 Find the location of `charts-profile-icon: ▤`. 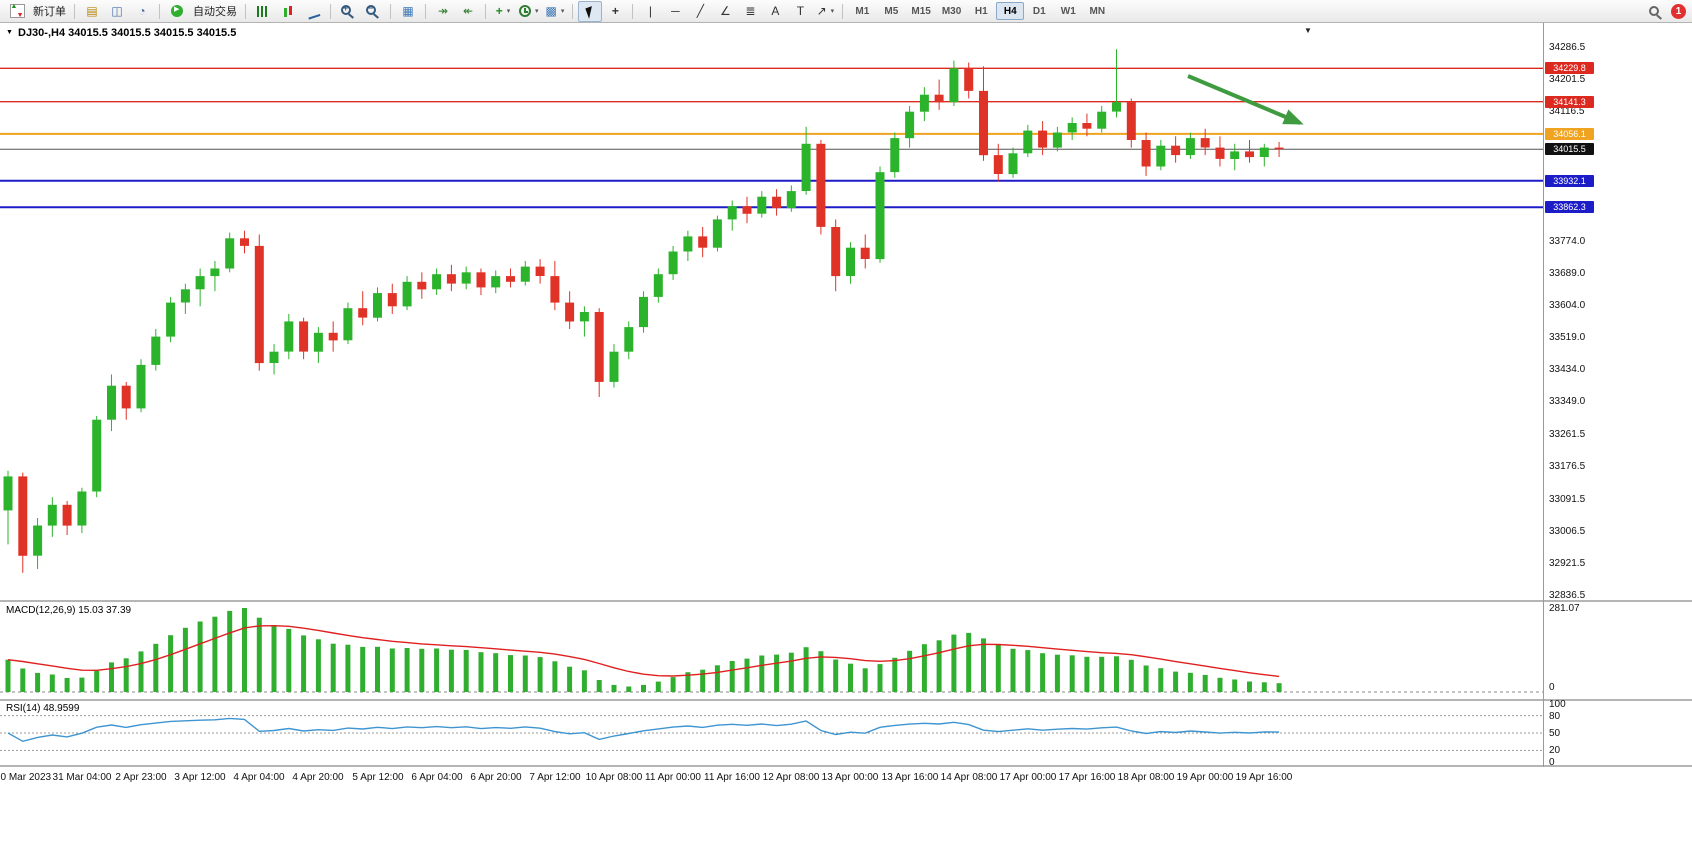

charts-profile-icon: ▤ is located at coordinates (92, 11).